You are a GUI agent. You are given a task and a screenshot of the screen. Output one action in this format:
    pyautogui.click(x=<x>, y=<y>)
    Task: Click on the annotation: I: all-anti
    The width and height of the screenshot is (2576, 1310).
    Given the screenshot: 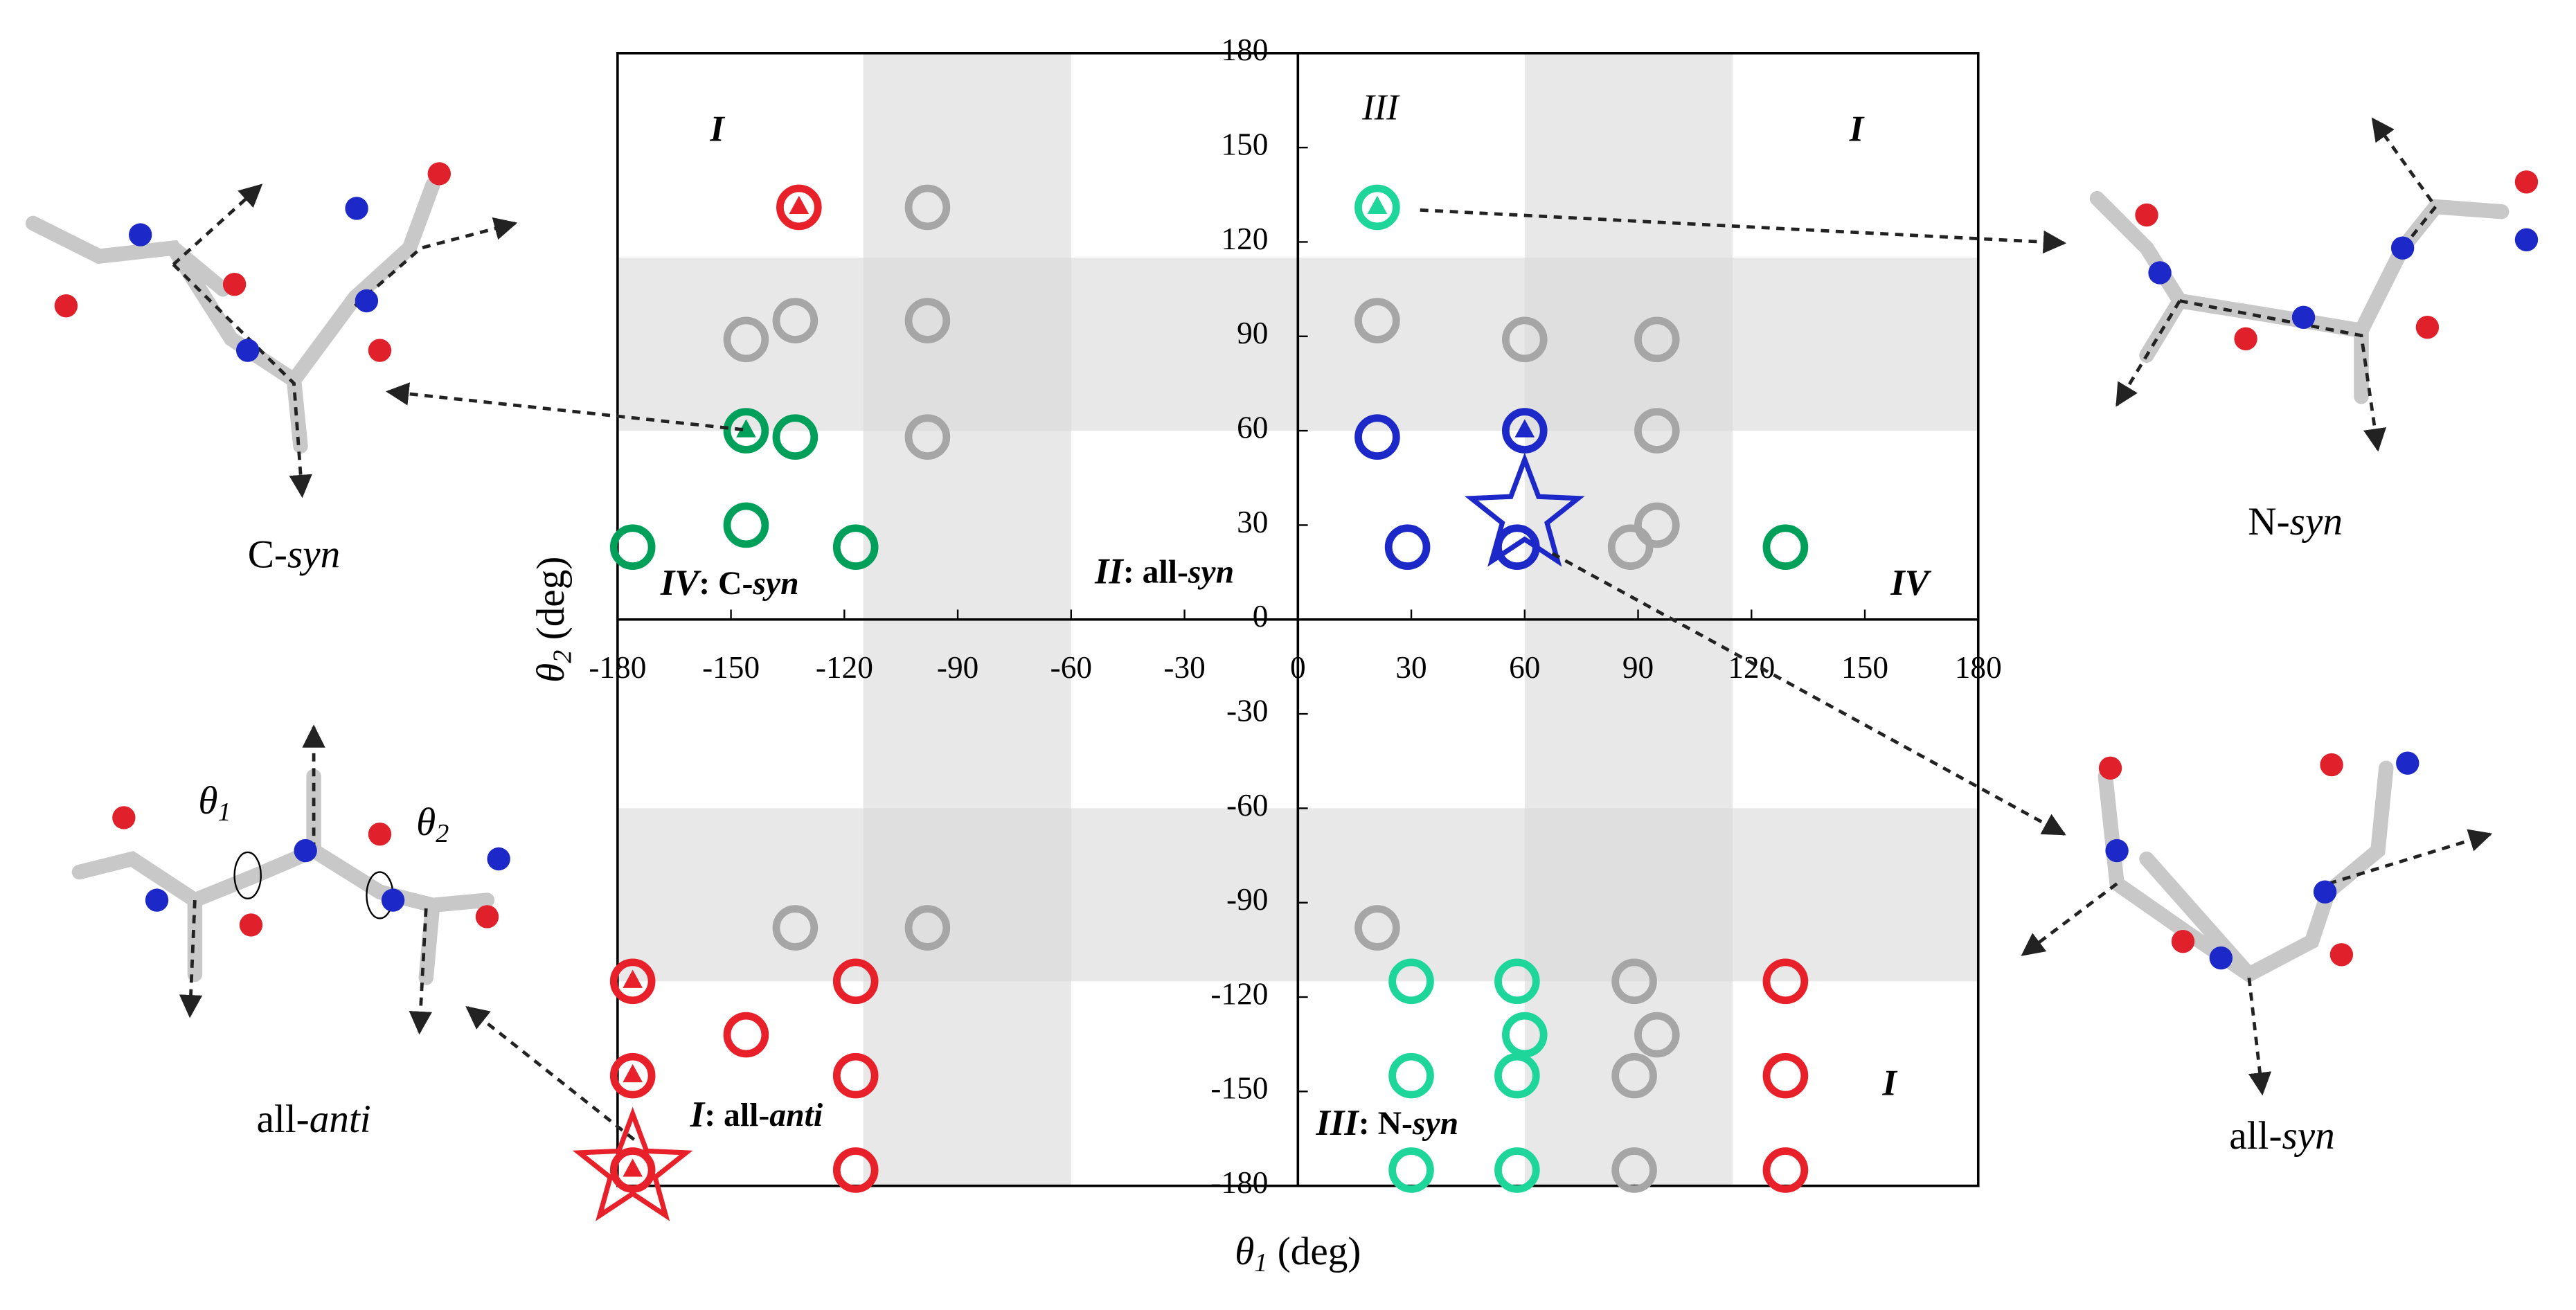 What is the action you would take?
    pyautogui.click(x=756, y=1115)
    